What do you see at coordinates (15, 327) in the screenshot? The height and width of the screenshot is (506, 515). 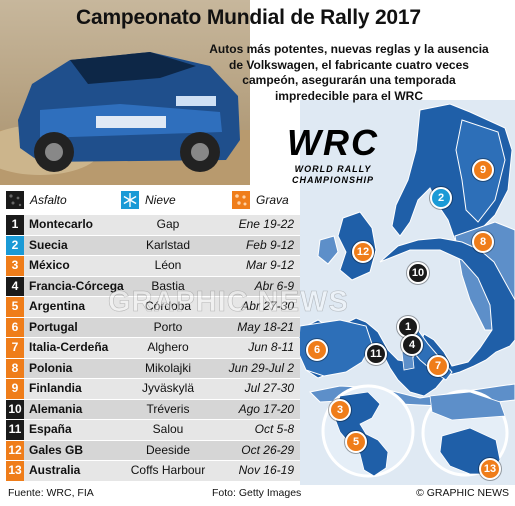 I see `round-number-badge: 6` at bounding box center [15, 327].